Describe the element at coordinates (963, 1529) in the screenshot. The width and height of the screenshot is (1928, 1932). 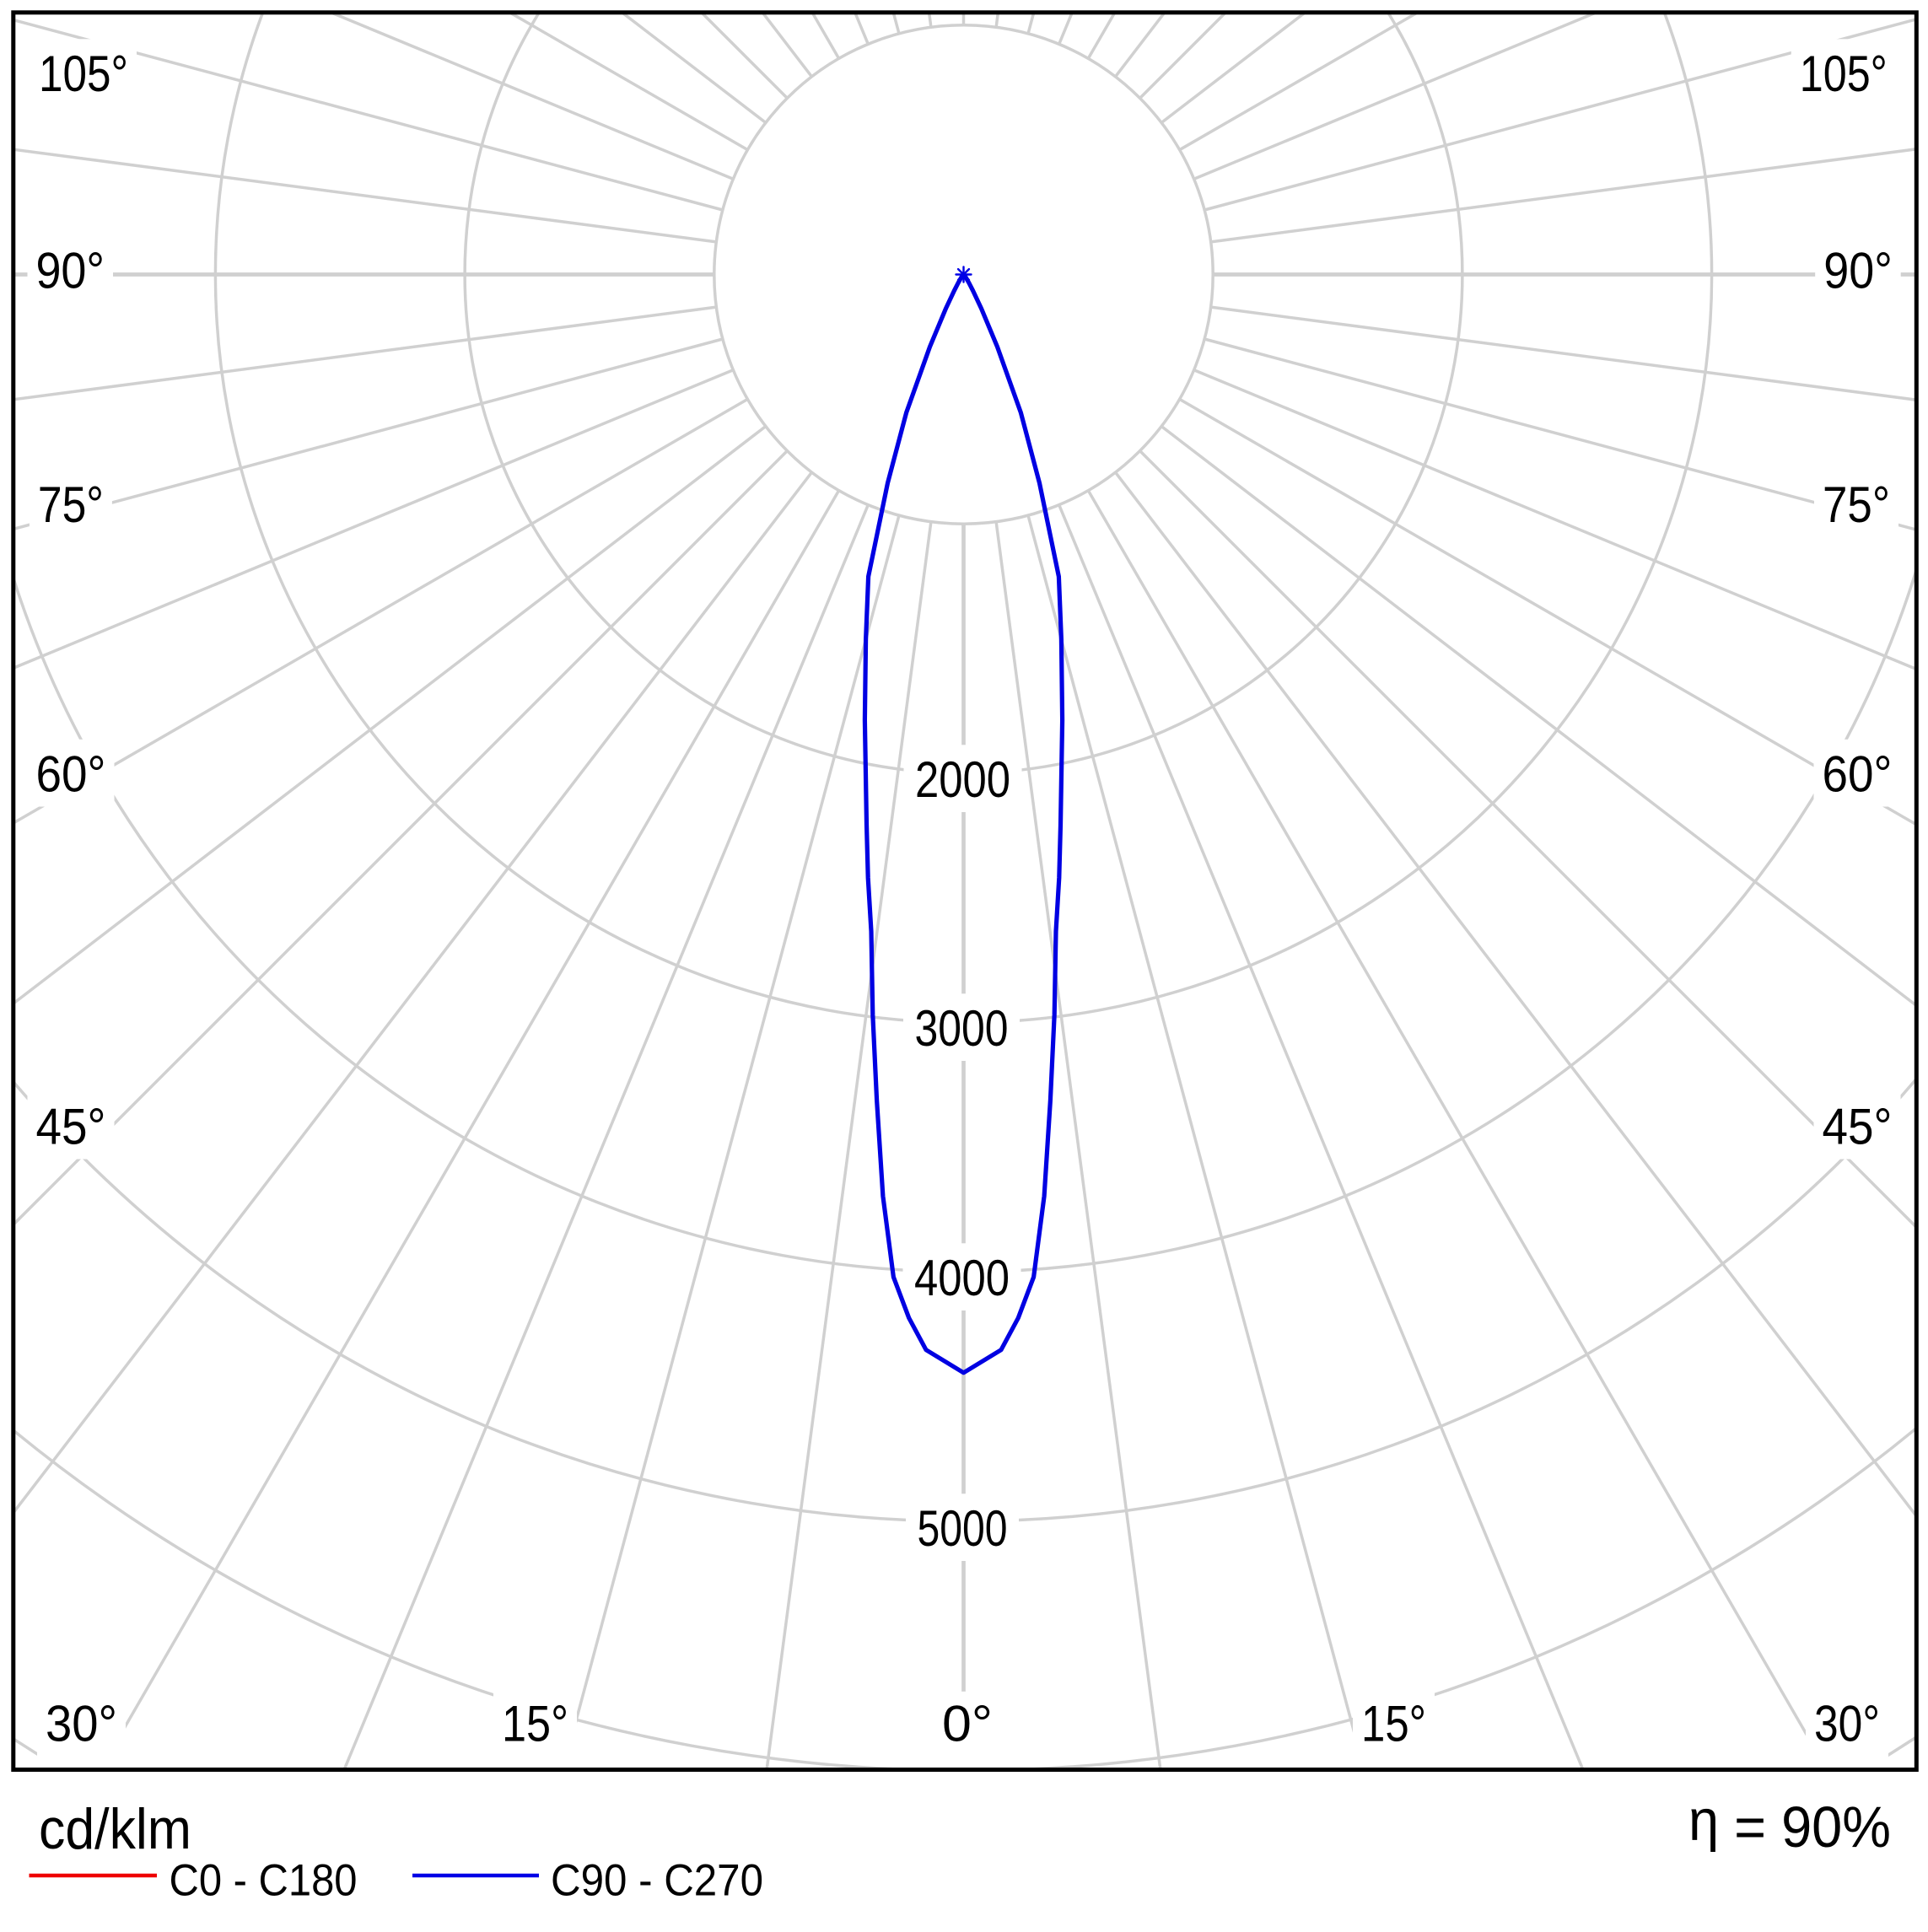
I see `svg-text: 5000` at that location.